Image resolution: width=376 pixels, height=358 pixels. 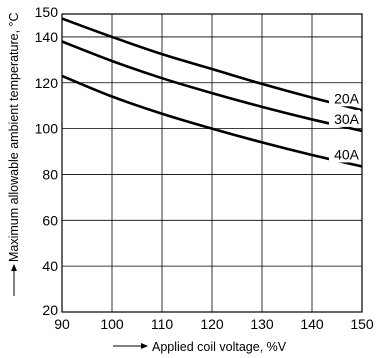 I want to click on series-label-20a: 20A, so click(x=347, y=98).